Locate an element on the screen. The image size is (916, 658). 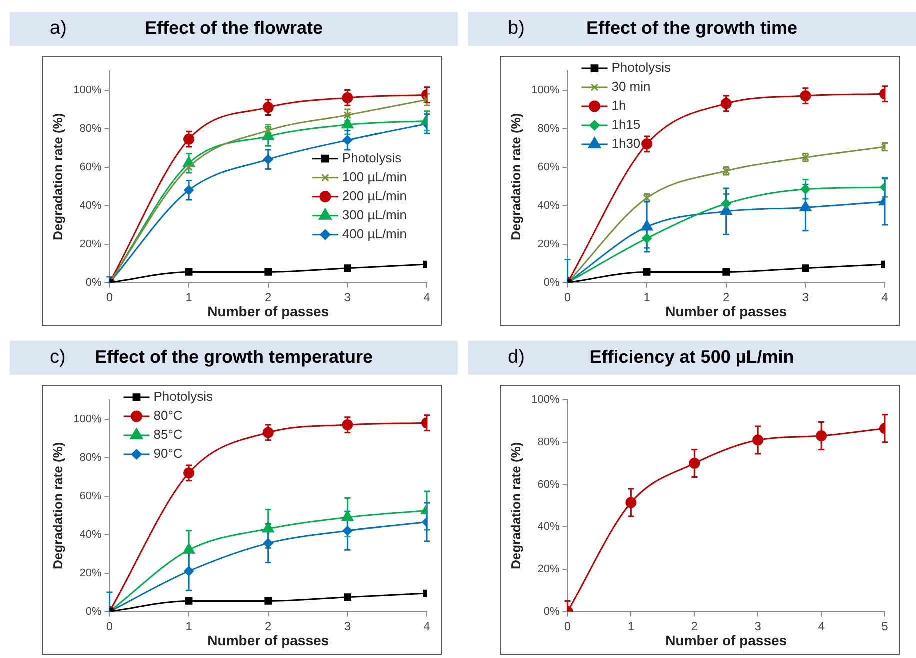
text: d) is located at coordinates (516, 358).